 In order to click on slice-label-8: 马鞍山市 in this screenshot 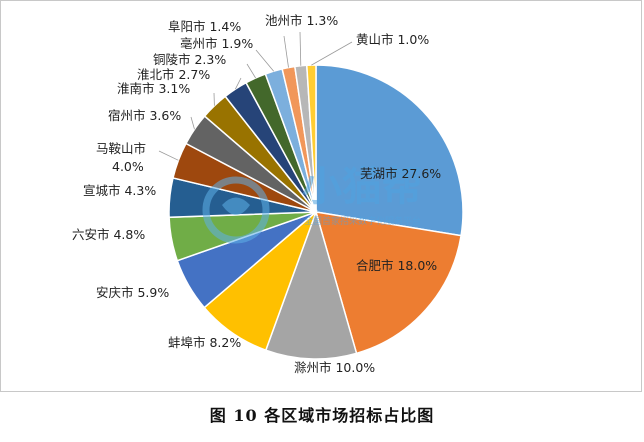, I will do `click(121, 148)`.